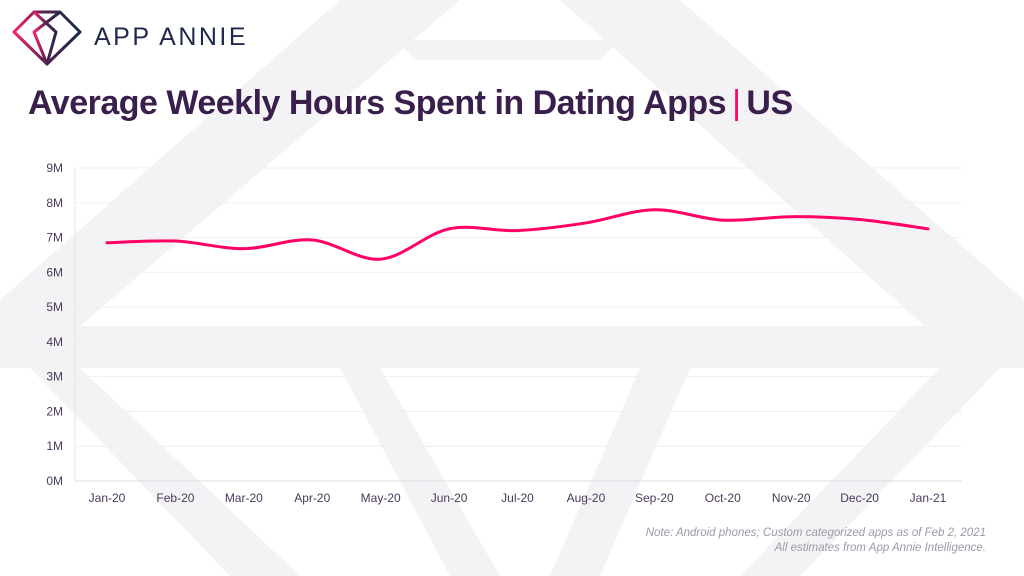 Image resolution: width=1024 pixels, height=576 pixels. Describe the element at coordinates (171, 36) in the screenshot. I see `brand-name: APP ANNIE` at that location.